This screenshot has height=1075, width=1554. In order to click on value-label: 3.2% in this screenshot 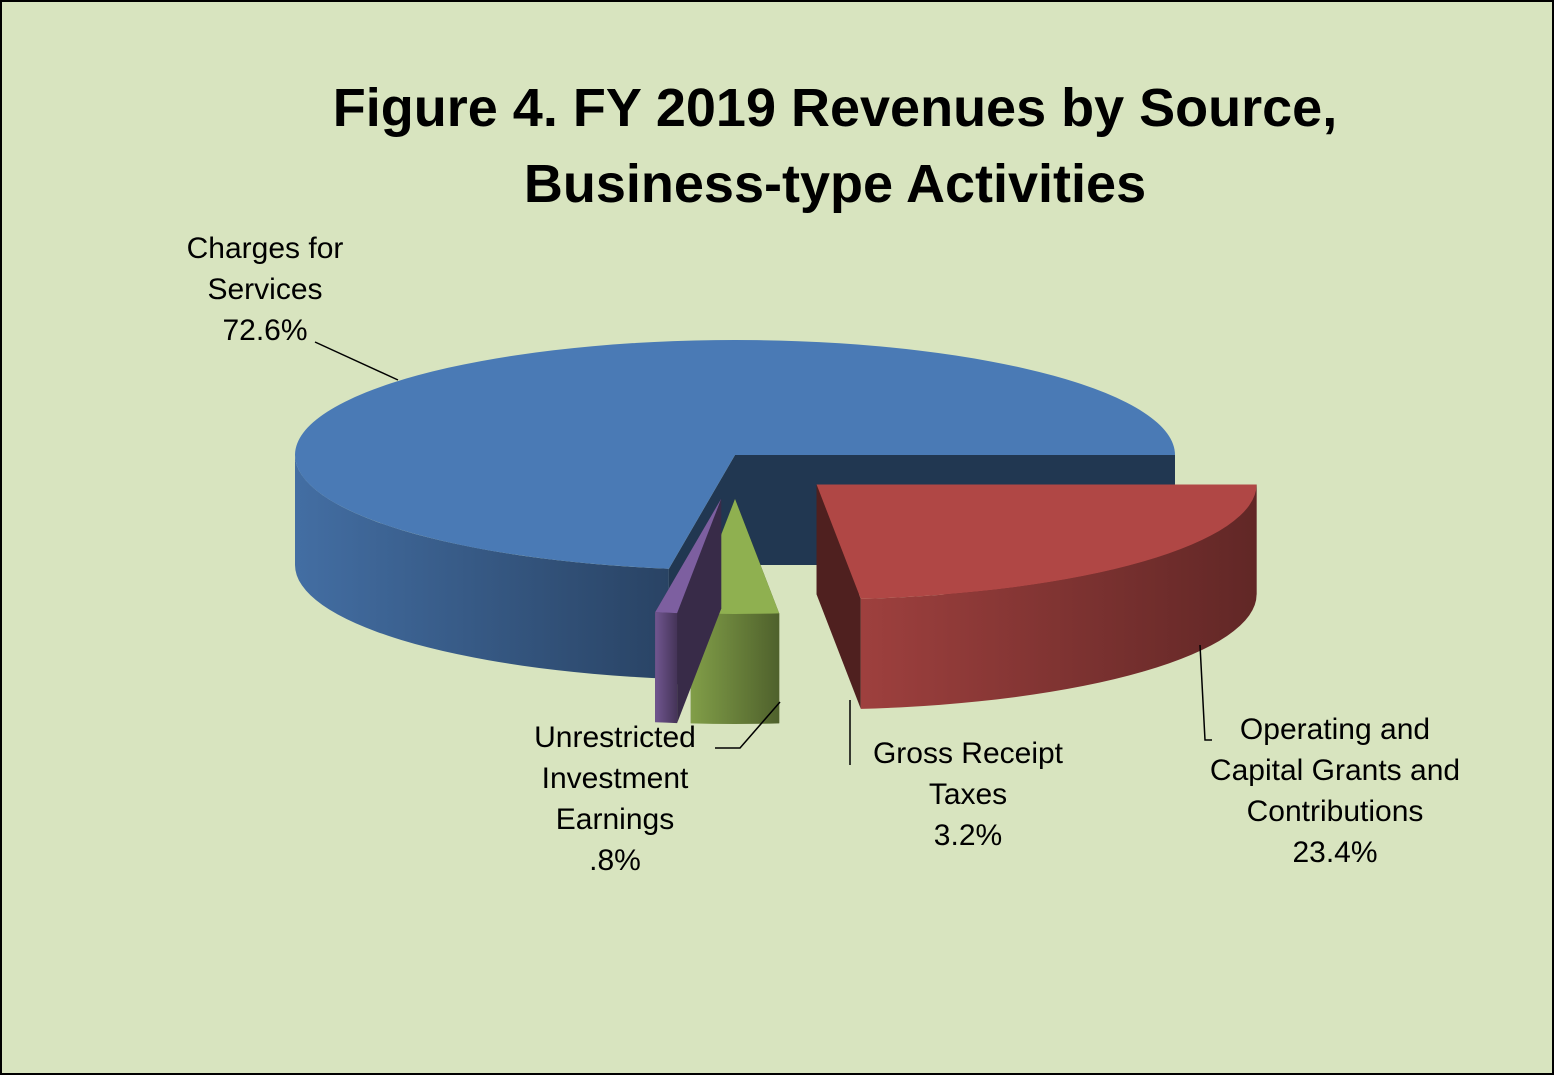, I will do `click(968, 835)`.